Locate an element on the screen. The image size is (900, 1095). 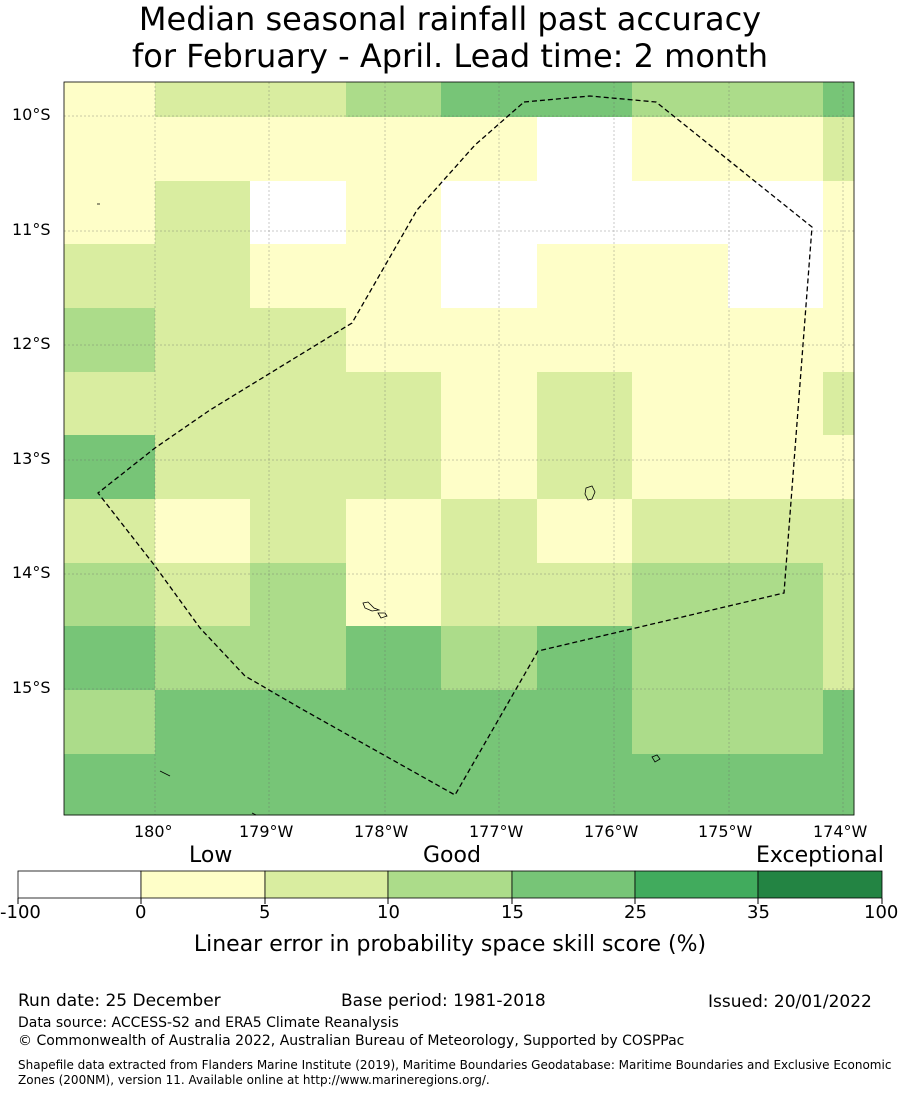
island-islet-south is located at coordinates (165, 773).